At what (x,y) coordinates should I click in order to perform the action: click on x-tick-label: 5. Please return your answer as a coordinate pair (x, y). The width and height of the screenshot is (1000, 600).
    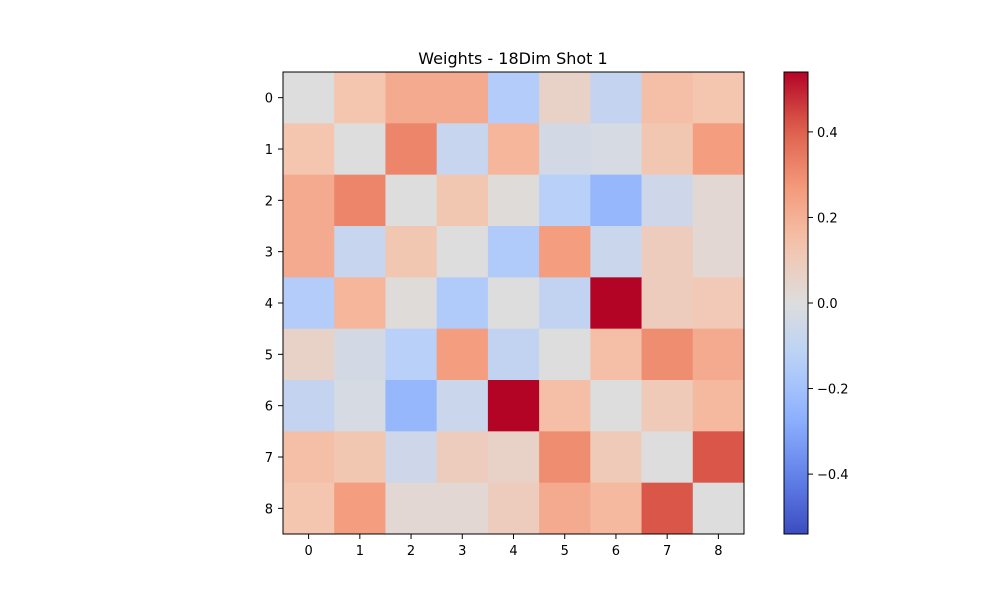
    Looking at the image, I should click on (565, 551).